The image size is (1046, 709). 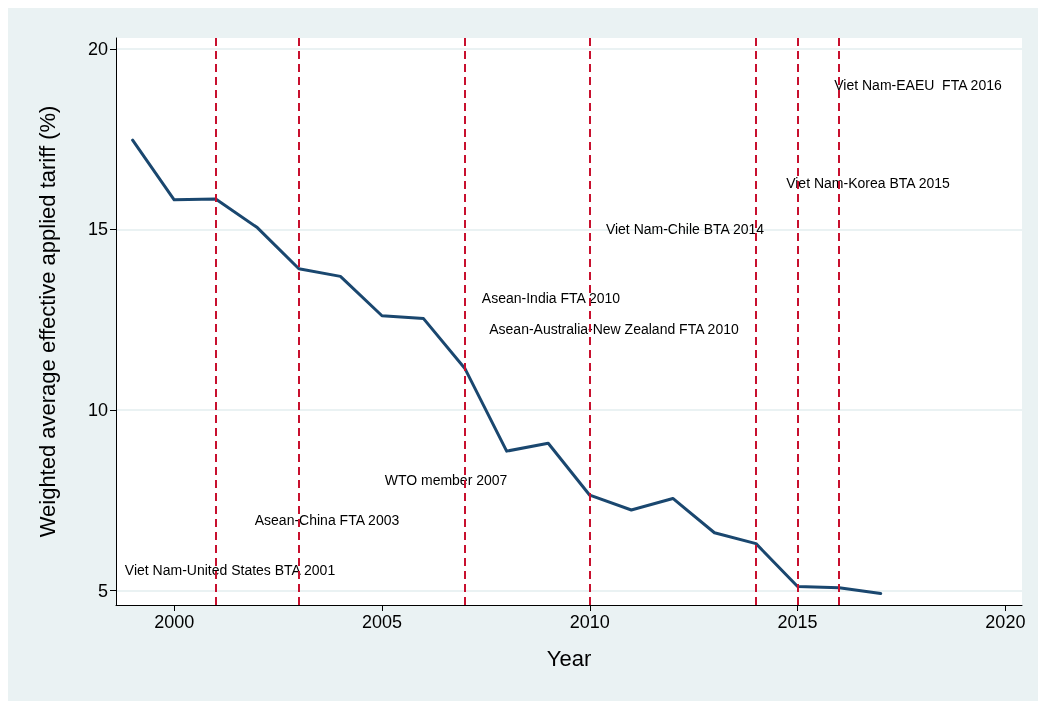 I want to click on annotation: Asean-Australia-New Zealand FTA 2010, so click(x=614, y=329).